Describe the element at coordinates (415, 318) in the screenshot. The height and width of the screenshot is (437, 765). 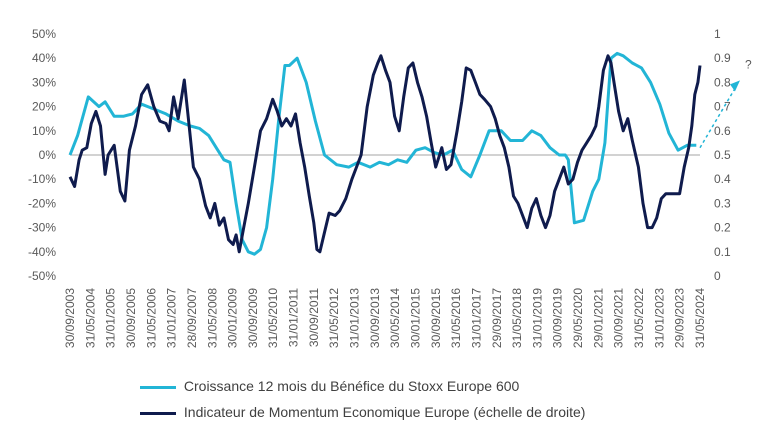
I see `x-tick-label: 30/01/2015` at that location.